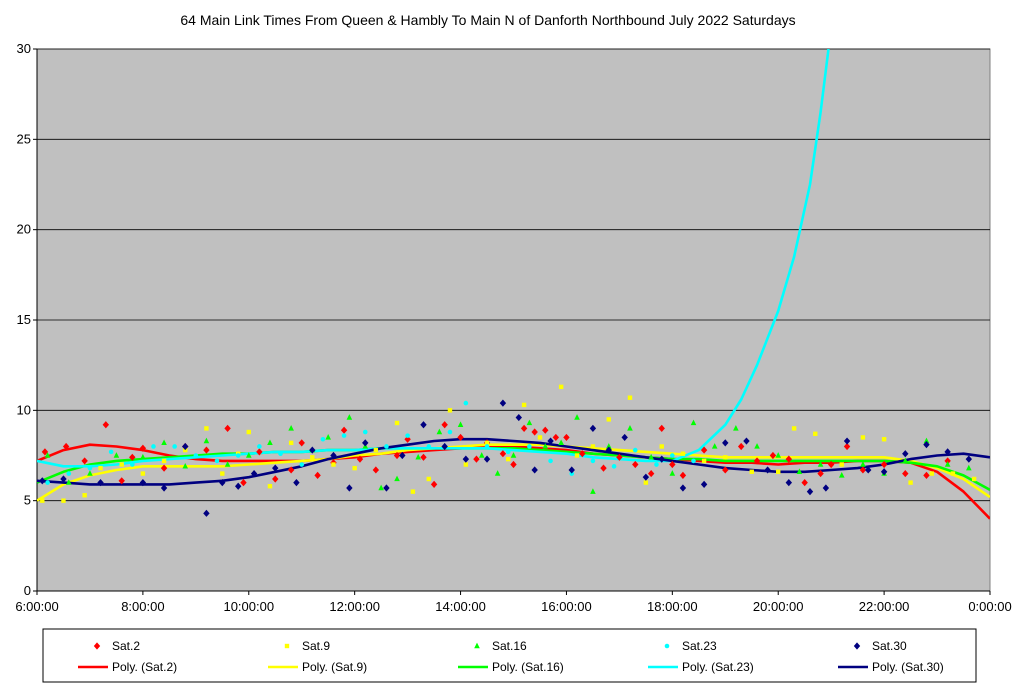 This screenshot has height=687, width=1024. Describe the element at coordinates (354, 606) in the screenshot. I see `x-tick-label: 12:00:00` at that location.